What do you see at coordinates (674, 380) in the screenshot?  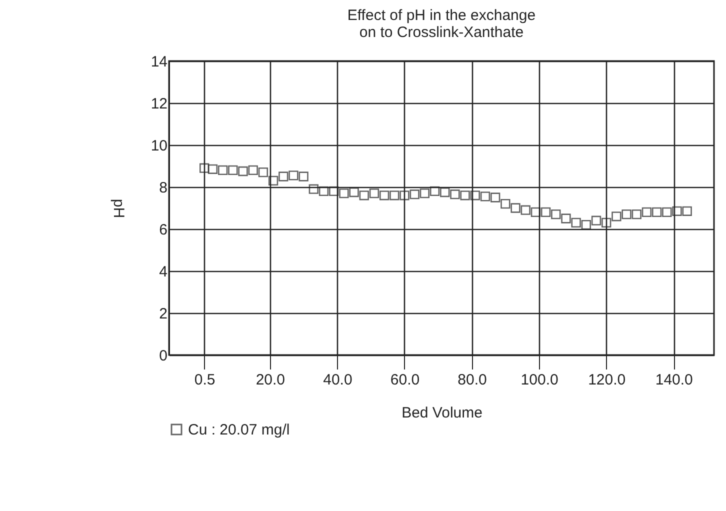 I see `x-tick-label: 140.0` at bounding box center [674, 380].